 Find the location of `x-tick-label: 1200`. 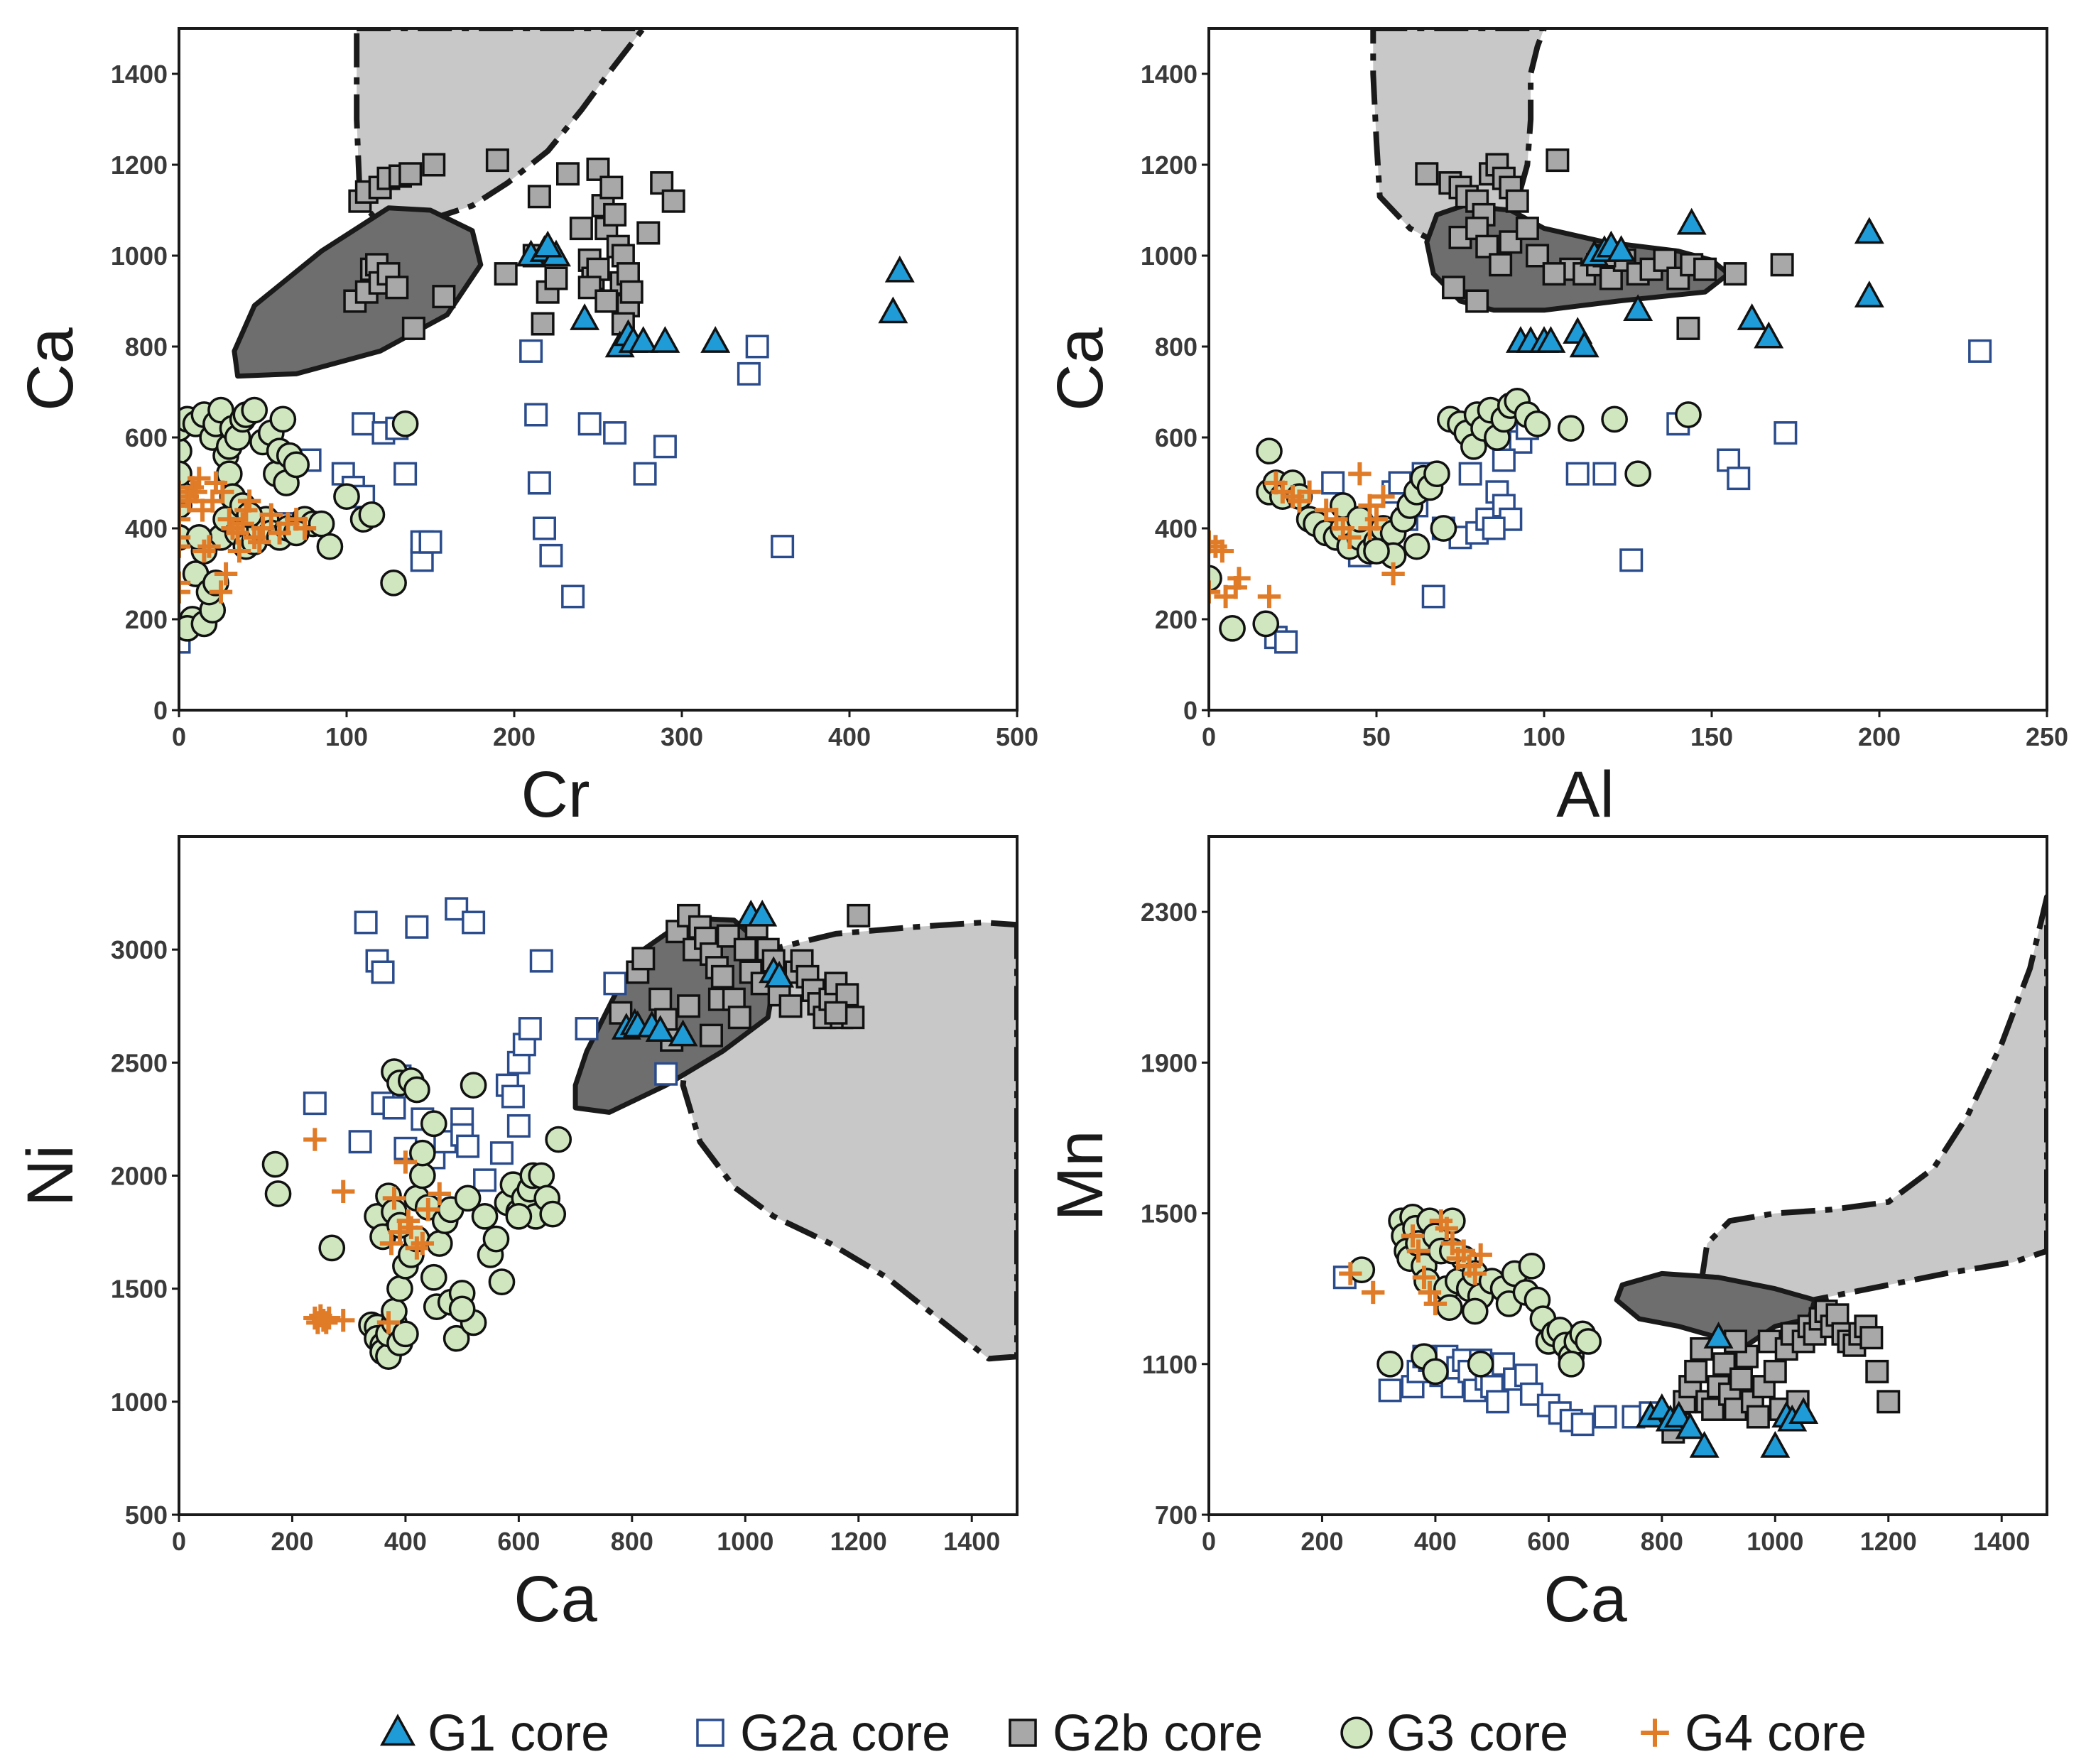

x-tick-label: 1200 is located at coordinates (859, 1542).